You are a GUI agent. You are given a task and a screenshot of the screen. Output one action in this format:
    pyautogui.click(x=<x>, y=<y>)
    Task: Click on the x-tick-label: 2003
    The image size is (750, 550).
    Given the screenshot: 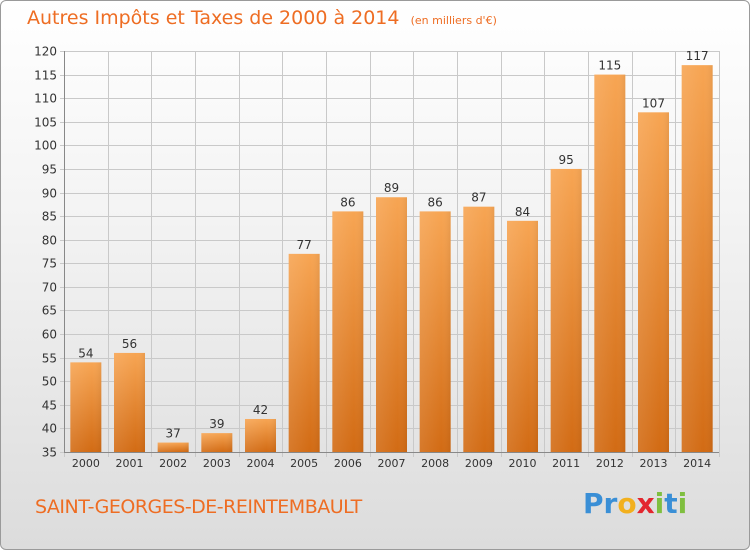 What is the action you would take?
    pyautogui.click(x=217, y=463)
    